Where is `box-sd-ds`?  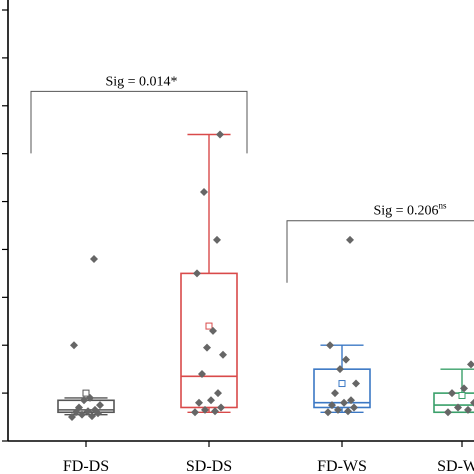 box-sd-ds is located at coordinates (209, 273).